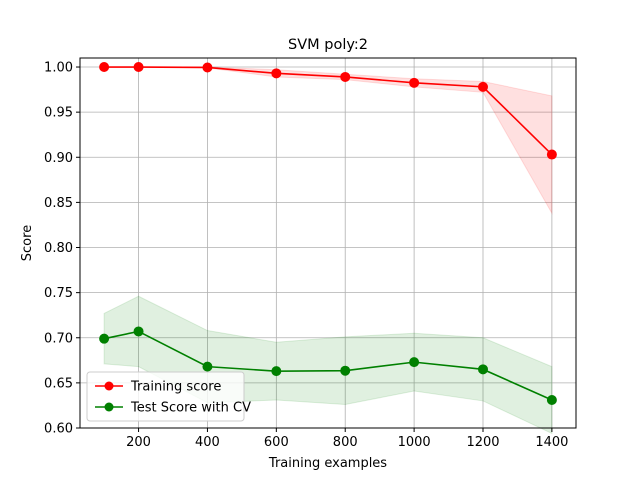 This screenshot has width=640, height=480. I want to click on x-tick-label: 200, so click(138, 442).